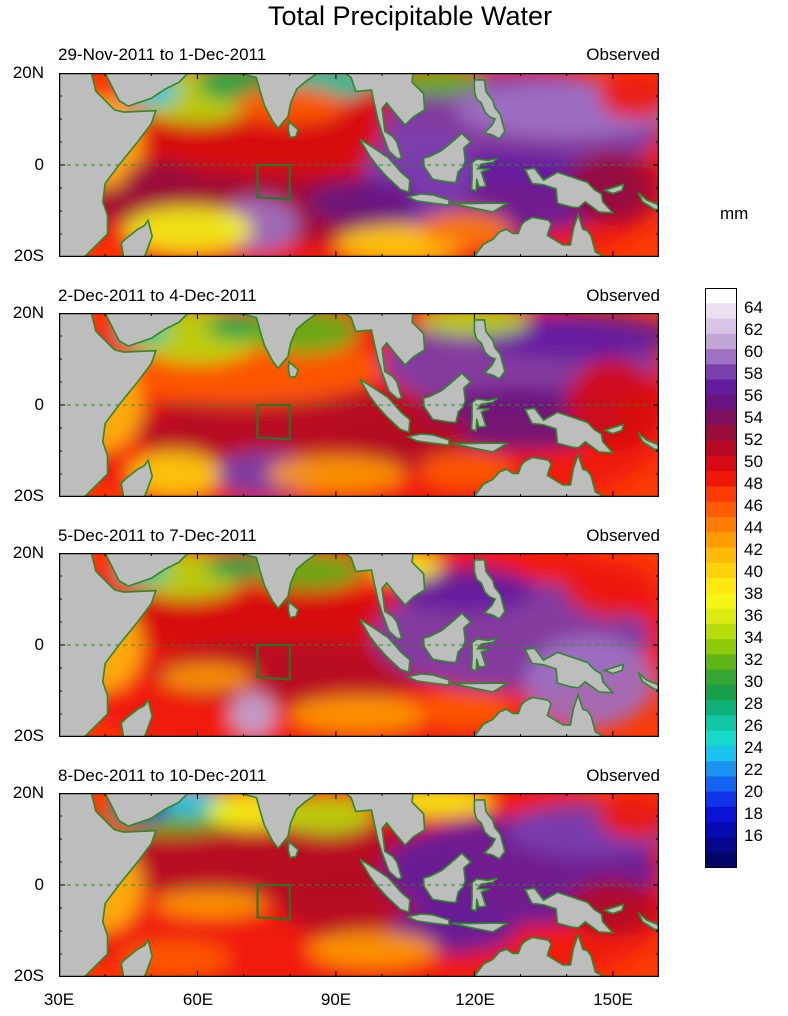 This screenshot has width=788, height=1016. Describe the element at coordinates (753, 747) in the screenshot. I see `colorbar-label-24: 24` at that location.